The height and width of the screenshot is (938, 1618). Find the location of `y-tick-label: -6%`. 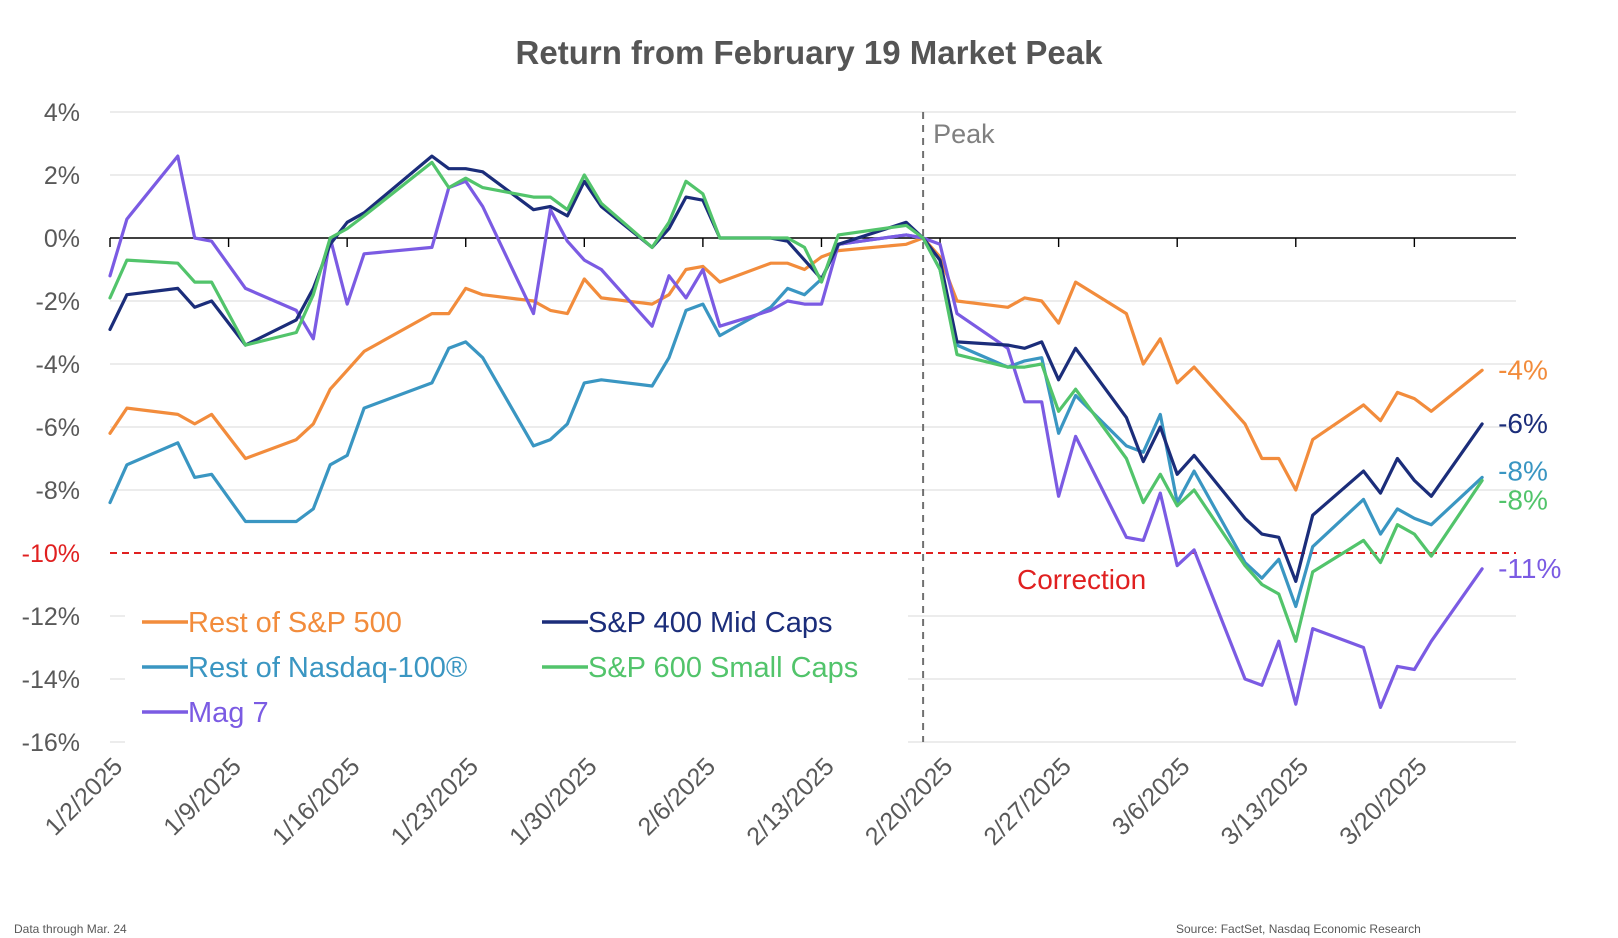

y-tick-label: -6% is located at coordinates (58, 428).